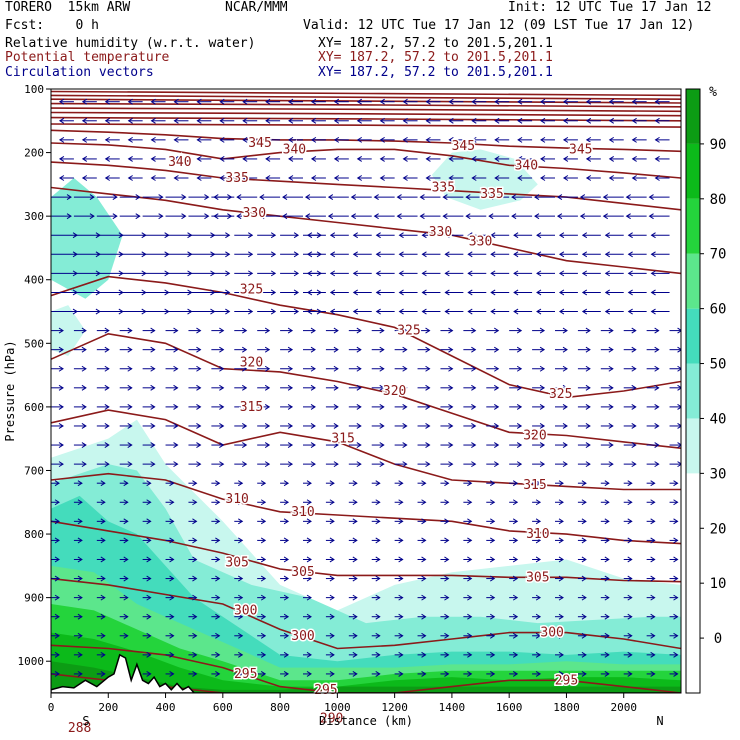 Image resolution: width=740 pixels, height=740 pixels. Describe the element at coordinates (394, 391) in the screenshot. I see `theta-label: 320` at that location.